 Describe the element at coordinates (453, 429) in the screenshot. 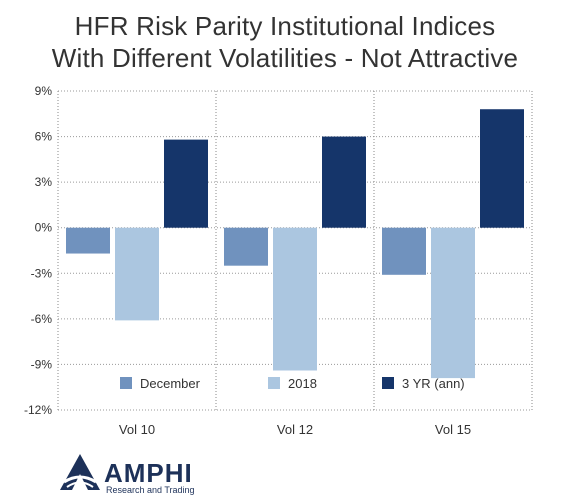

I see `x-category-label: Vol 15` at that location.